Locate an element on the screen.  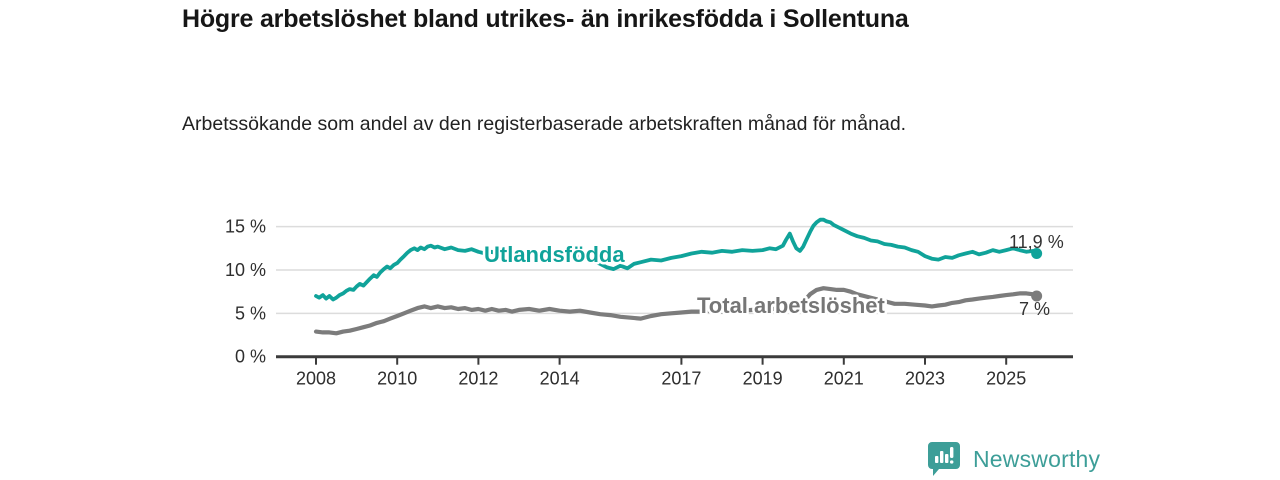
series-label-utlandsfodda: Utlandsfödda is located at coordinates (554, 254).